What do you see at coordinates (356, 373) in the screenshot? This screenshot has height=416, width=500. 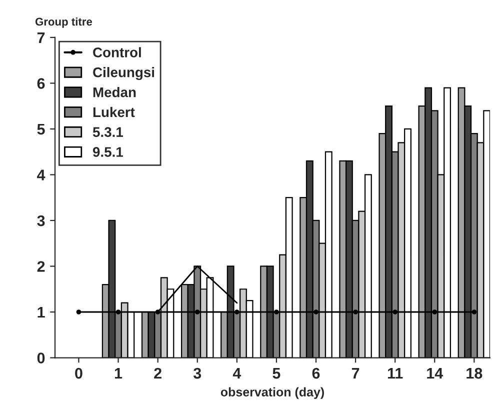 I see `x-tick-label: 7` at bounding box center [356, 373].